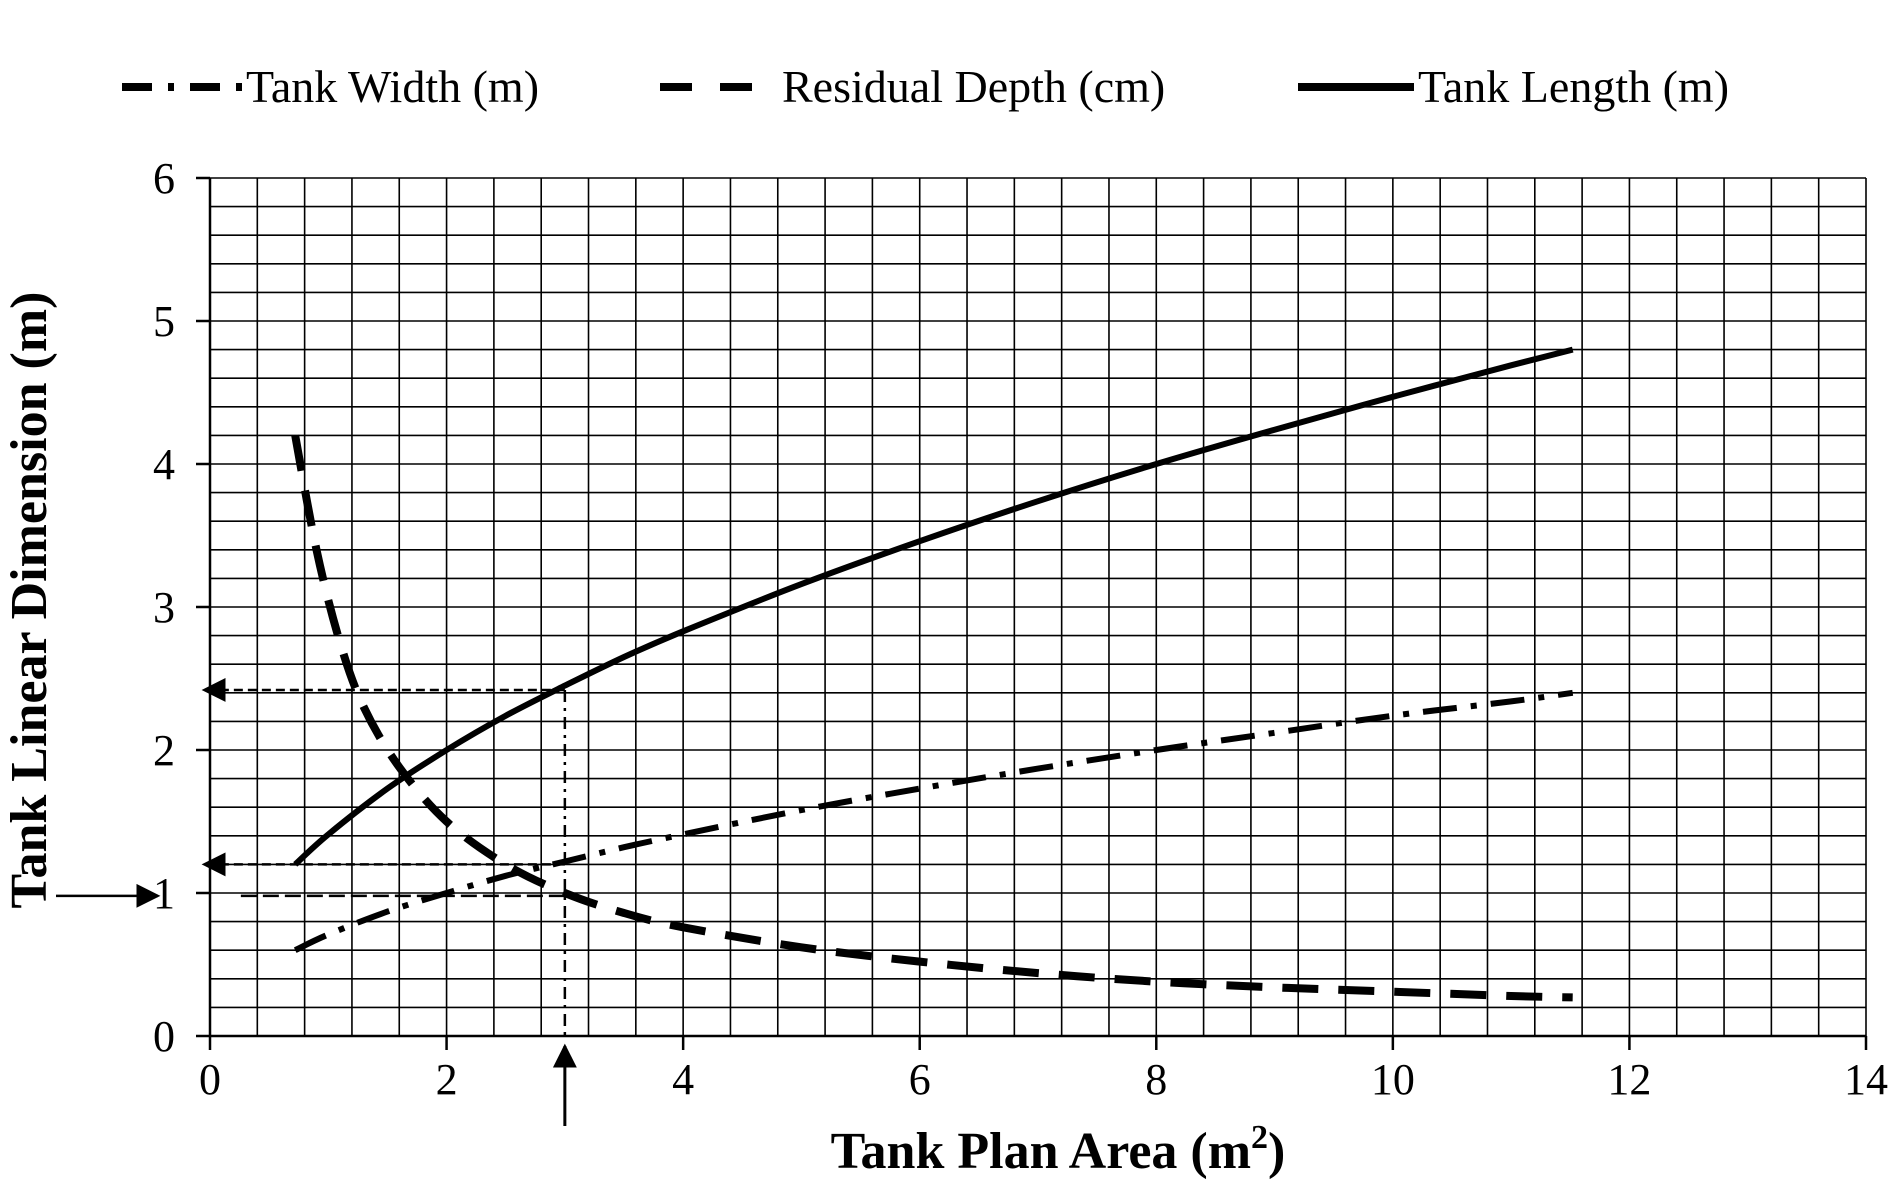 The height and width of the screenshot is (1180, 1896). What do you see at coordinates (29, 600) in the screenshot?
I see `y-axis-title: Tank Linear Dimension (m)` at bounding box center [29, 600].